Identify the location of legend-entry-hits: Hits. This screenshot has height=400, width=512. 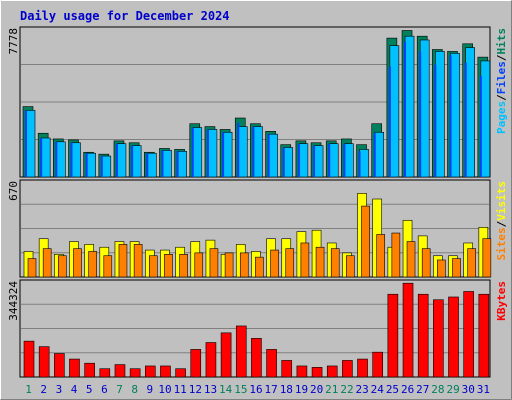
(501, 41).